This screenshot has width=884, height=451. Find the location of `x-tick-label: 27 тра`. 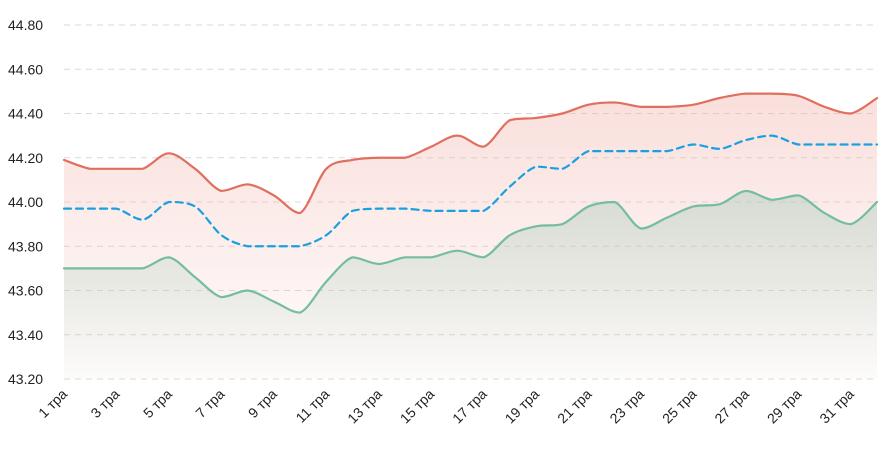

x-tick-label: 27 тра is located at coordinates (731, 406).